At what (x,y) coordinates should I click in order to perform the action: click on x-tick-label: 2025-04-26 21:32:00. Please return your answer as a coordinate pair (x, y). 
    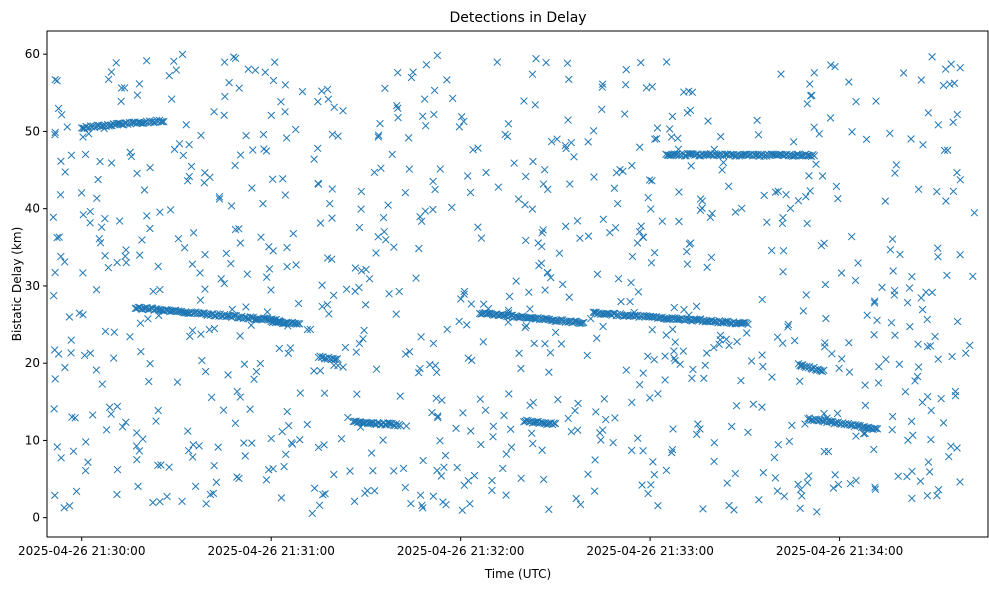
    Looking at the image, I should click on (460, 551).